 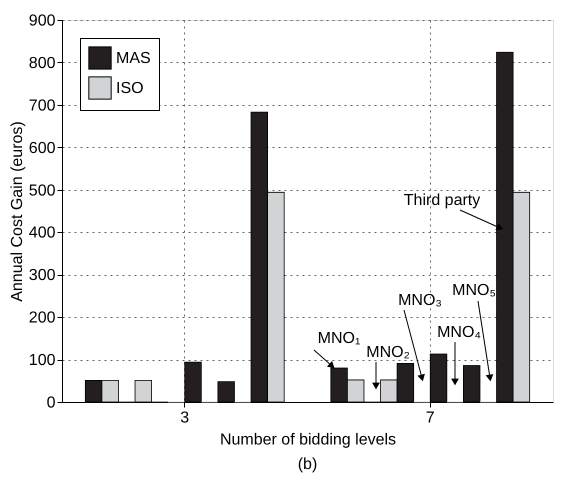 I want to click on x-tick-label: 3, so click(x=185, y=418).